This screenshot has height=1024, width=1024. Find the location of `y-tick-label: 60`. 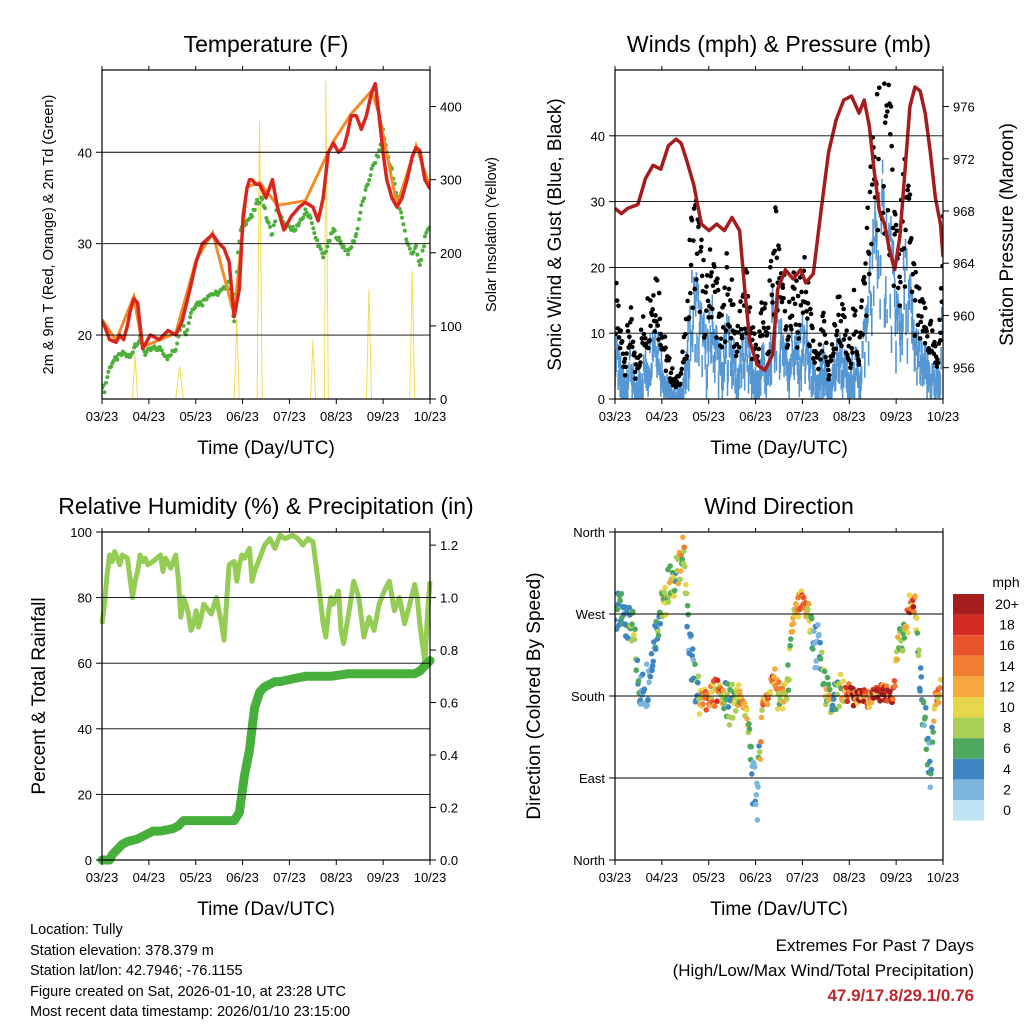

y-tick-label: 60 is located at coordinates (85, 663).